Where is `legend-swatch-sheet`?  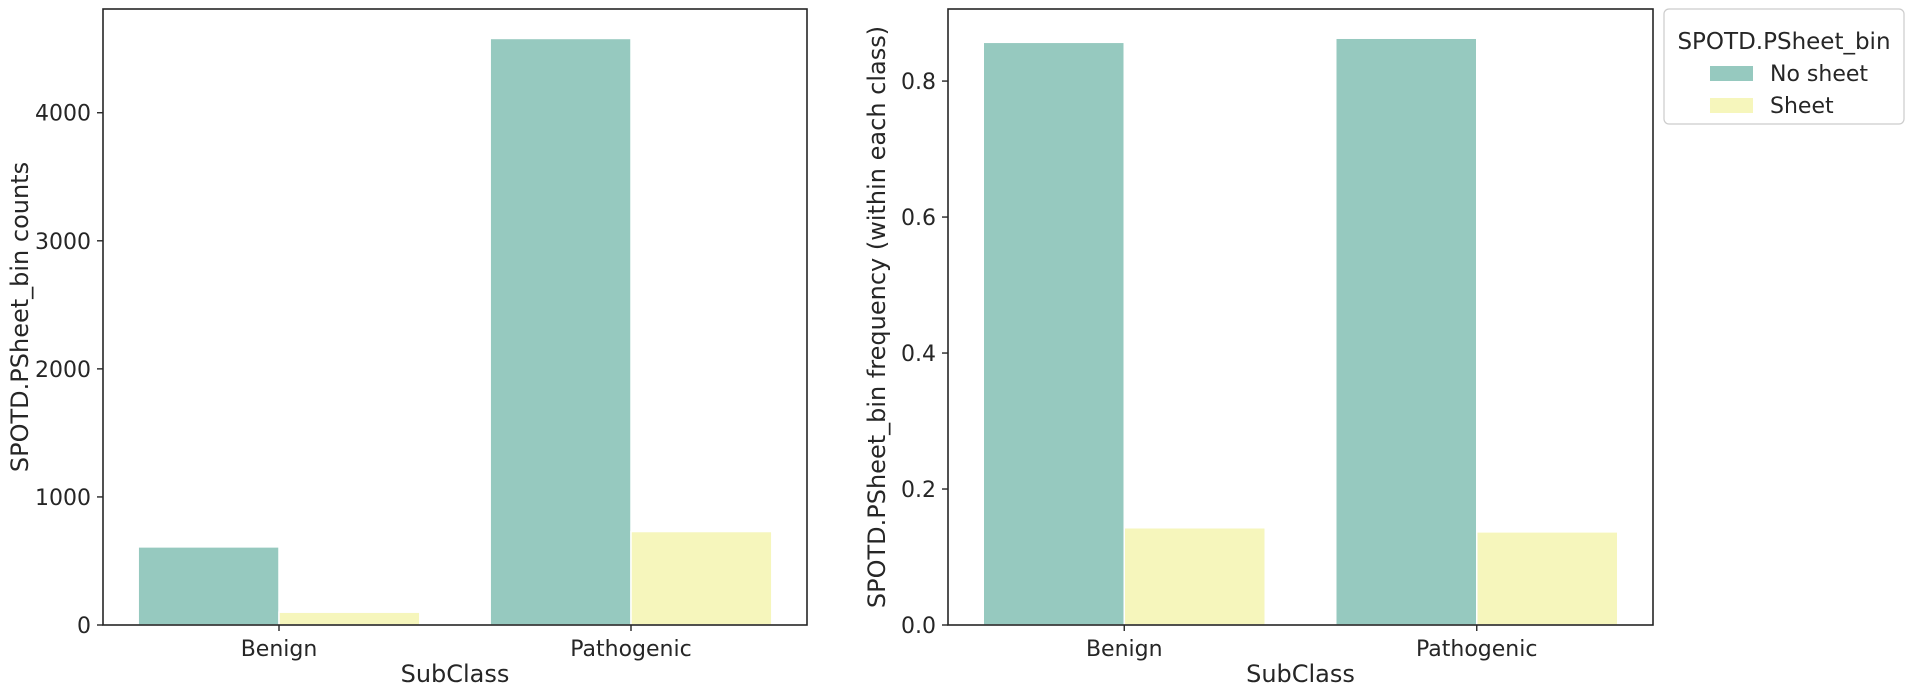 legend-swatch-sheet is located at coordinates (1731, 105).